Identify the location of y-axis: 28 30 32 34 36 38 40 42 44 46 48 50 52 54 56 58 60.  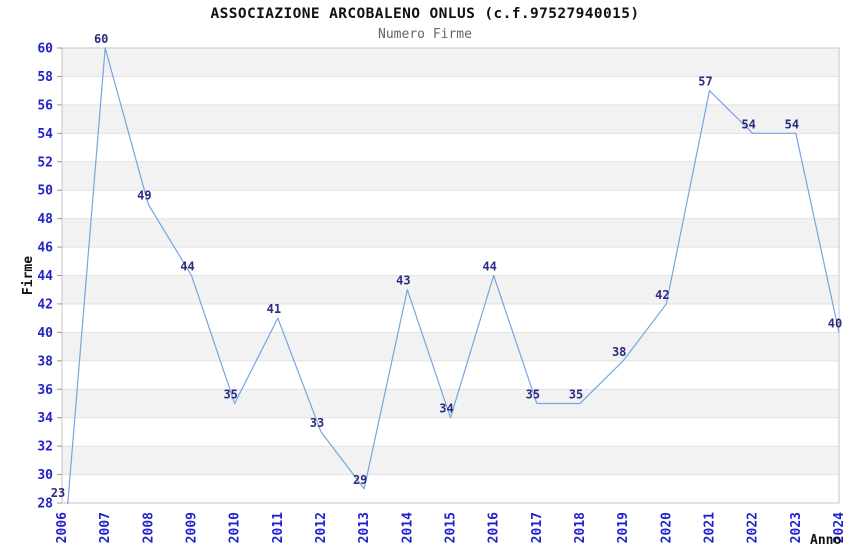
(49, 277).